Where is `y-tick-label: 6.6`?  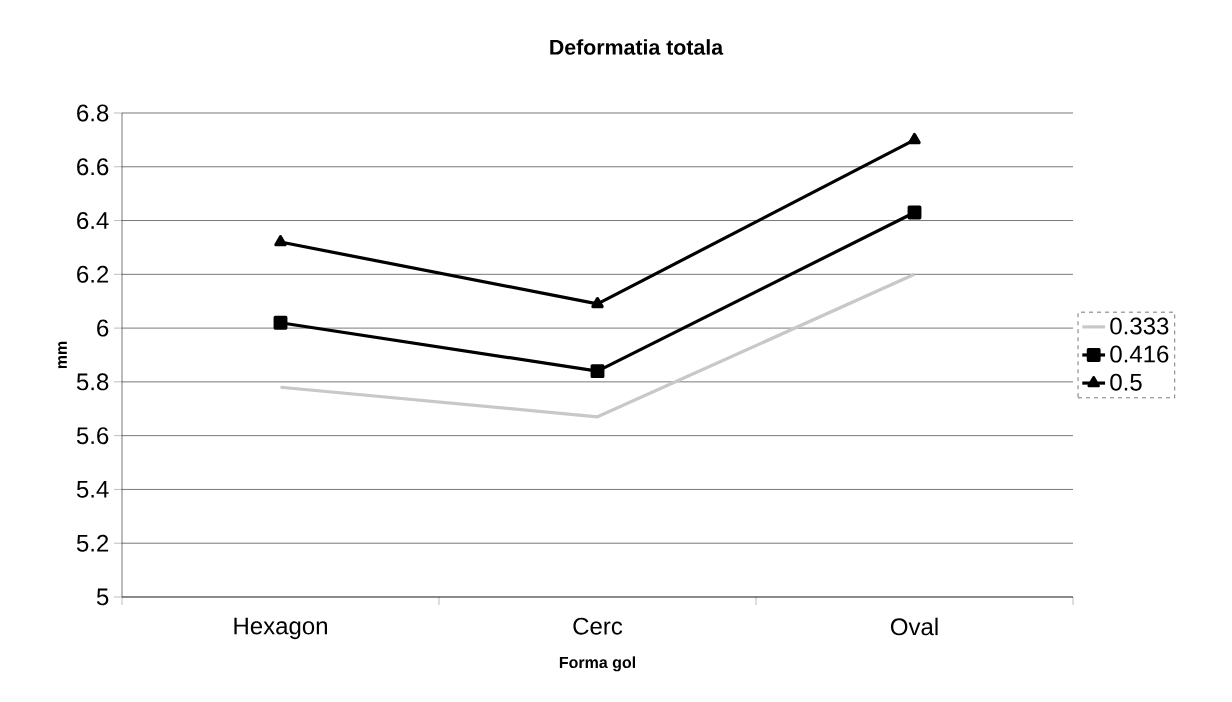
y-tick-label: 6.6 is located at coordinates (93, 167).